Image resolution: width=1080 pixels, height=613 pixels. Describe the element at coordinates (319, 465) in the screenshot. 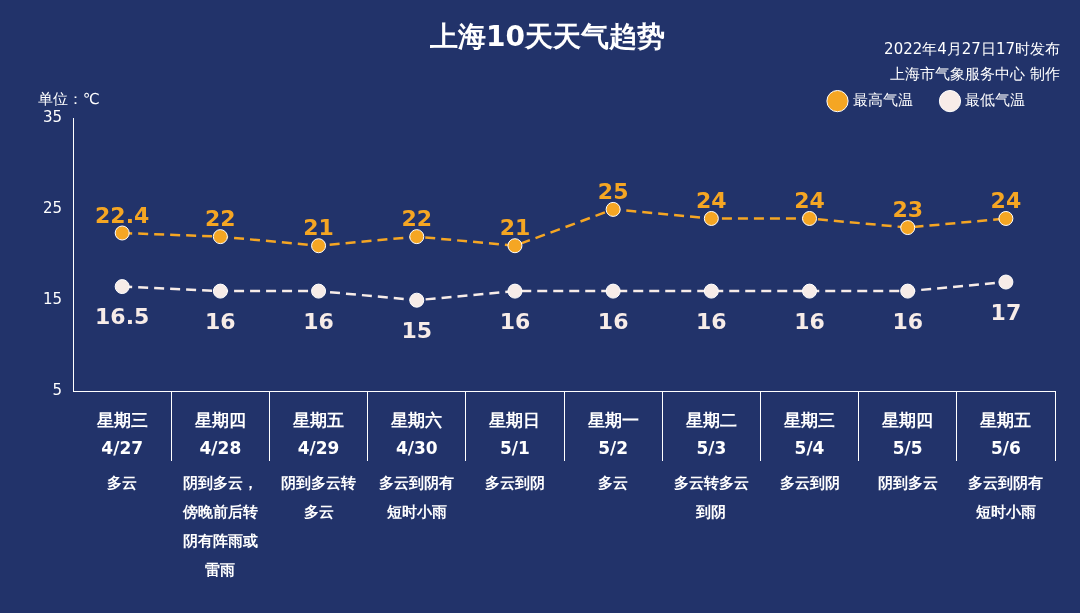

I see `x-tick-label: 星期五 4/29 阴到多云转多云` at that location.